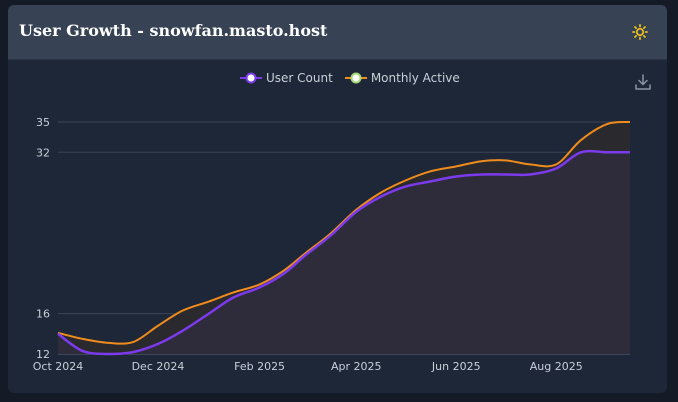 The height and width of the screenshot is (402, 678). I want to click on download-button, so click(643, 82).